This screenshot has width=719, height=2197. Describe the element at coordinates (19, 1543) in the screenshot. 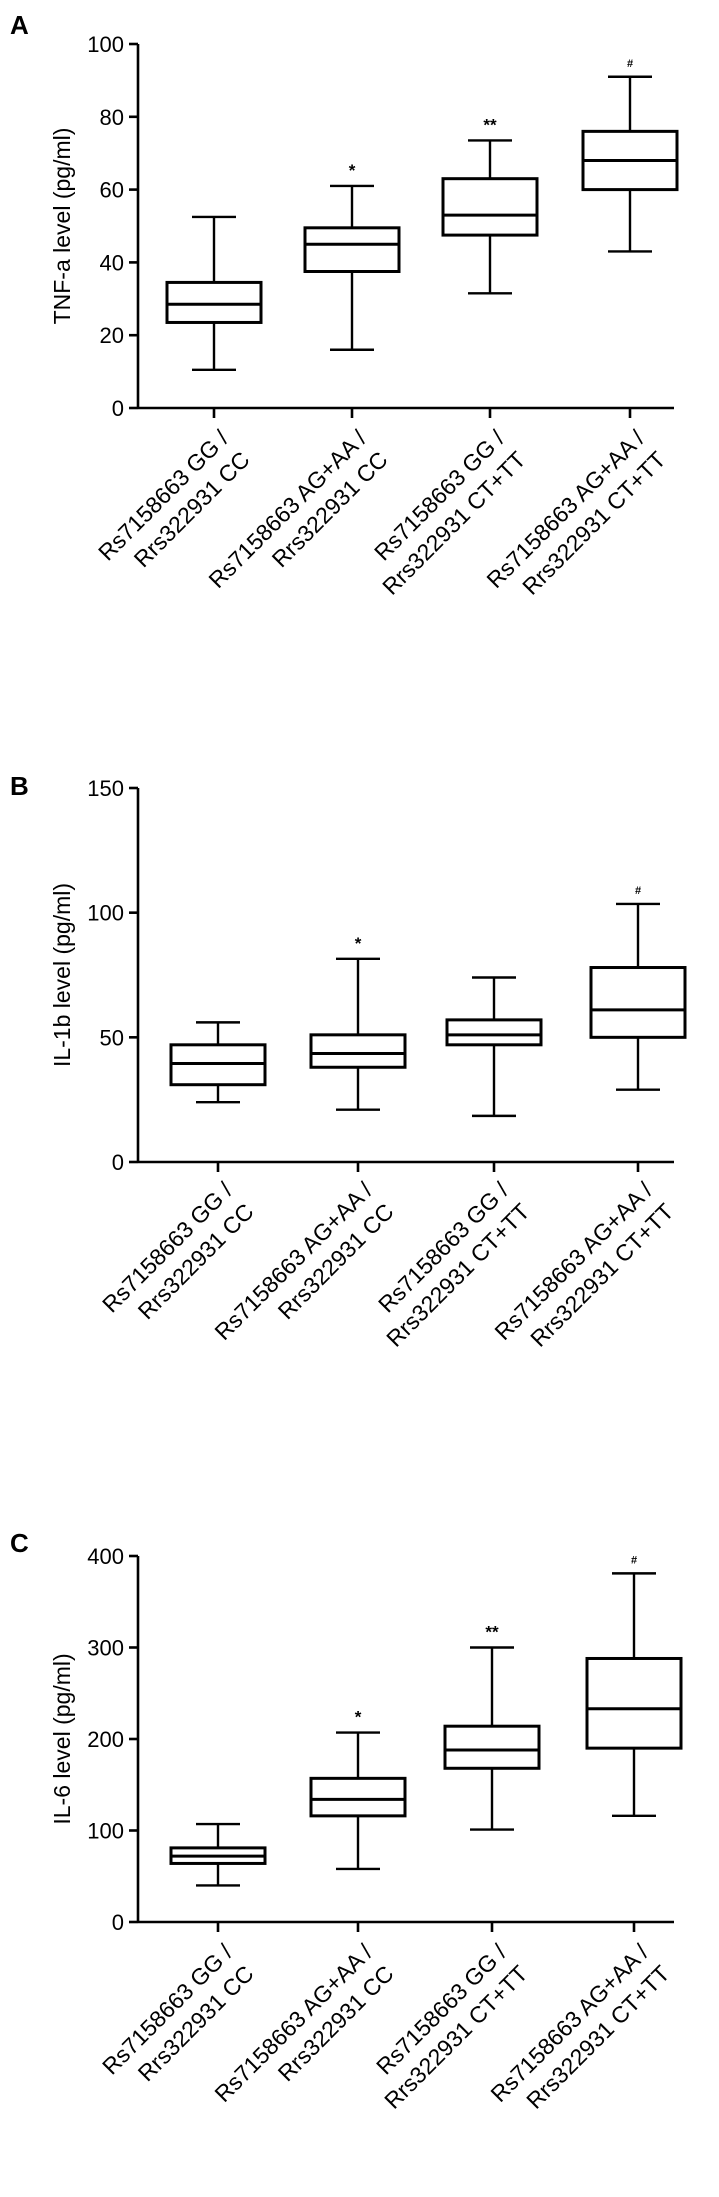

I see `panel-letter: C` at that location.